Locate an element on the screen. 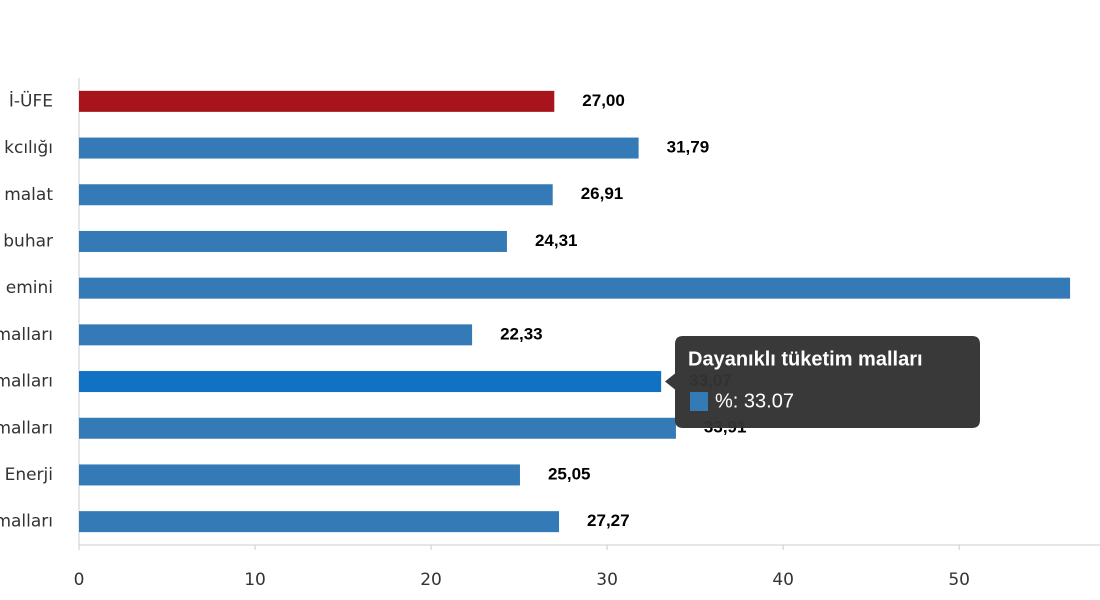 The width and height of the screenshot is (1100, 600). tooltip-box is located at coordinates (822, 382).